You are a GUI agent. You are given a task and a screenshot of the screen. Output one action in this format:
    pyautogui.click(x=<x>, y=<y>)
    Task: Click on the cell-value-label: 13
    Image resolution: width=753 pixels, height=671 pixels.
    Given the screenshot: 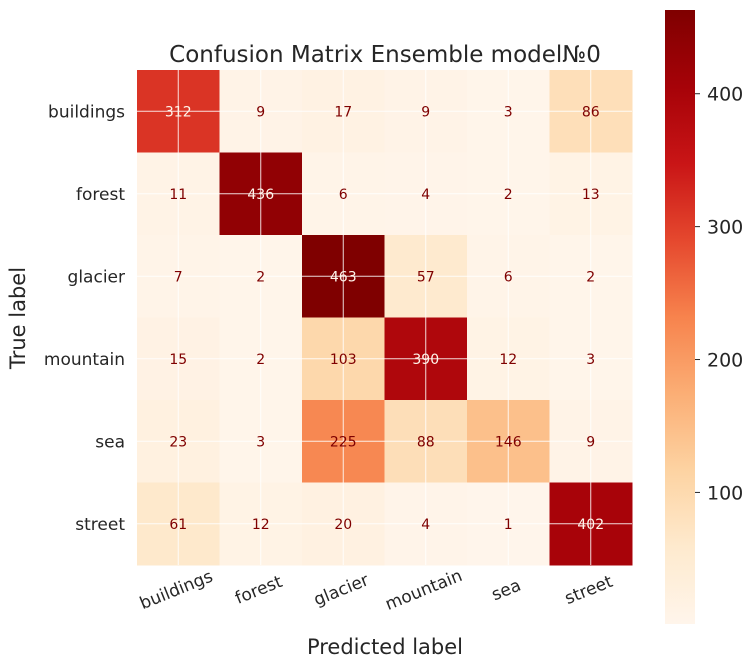 What is the action you would take?
    pyautogui.click(x=591, y=195)
    